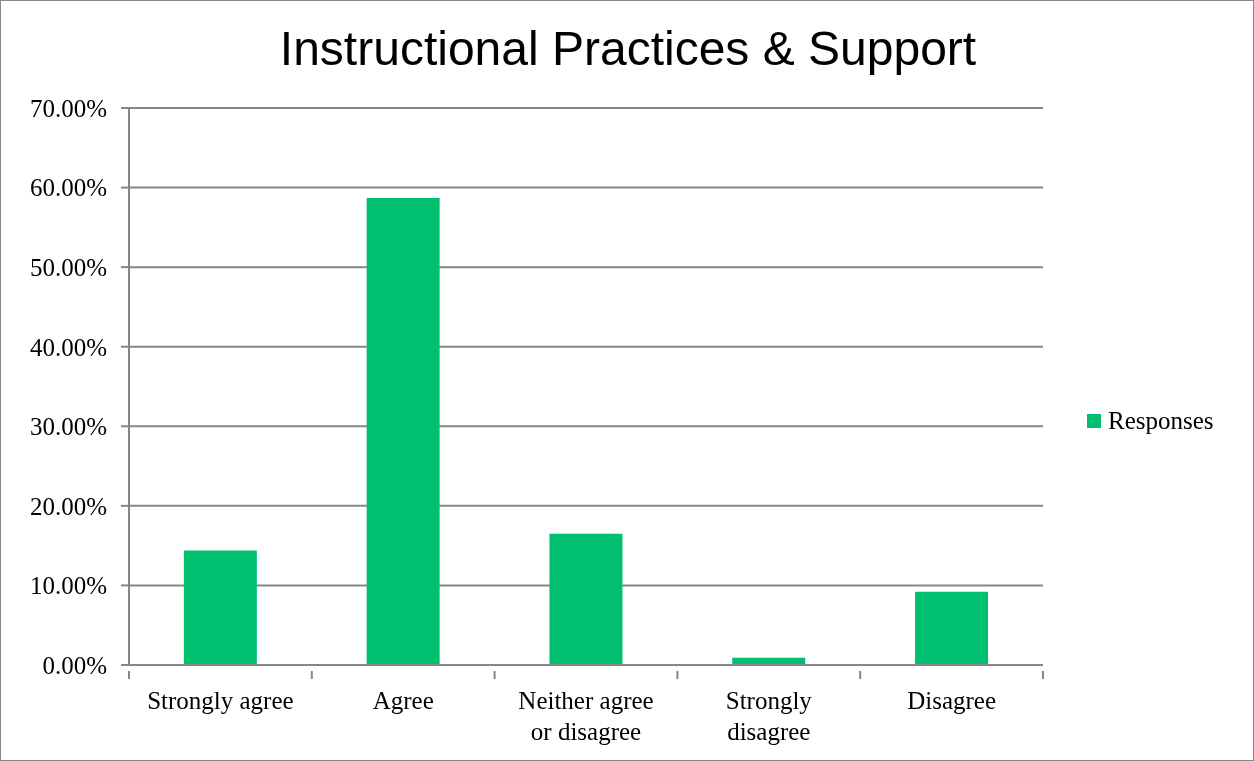 The height and width of the screenshot is (761, 1254). What do you see at coordinates (586, 715) in the screenshot?
I see `x-tick-label: Neither agree or disagree` at bounding box center [586, 715].